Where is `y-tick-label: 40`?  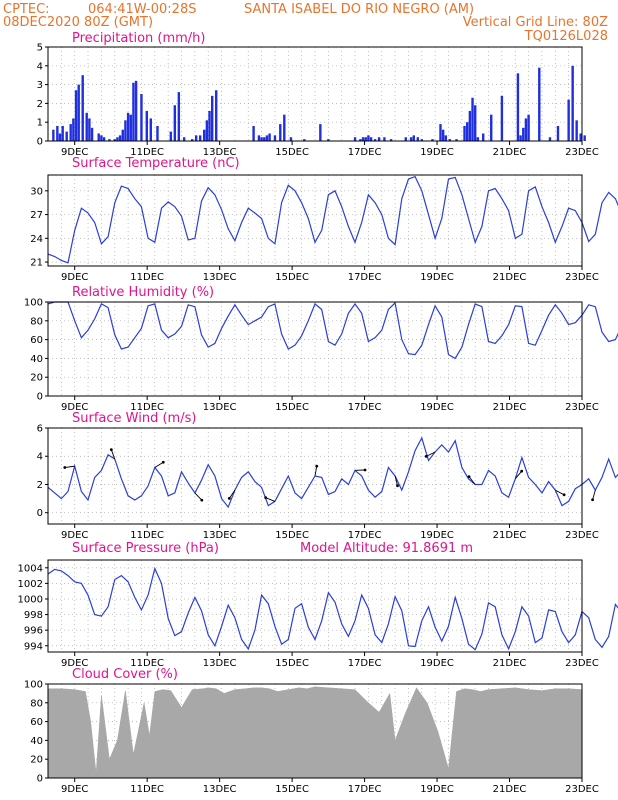 y-tick-label: 40 is located at coordinates (36, 741).